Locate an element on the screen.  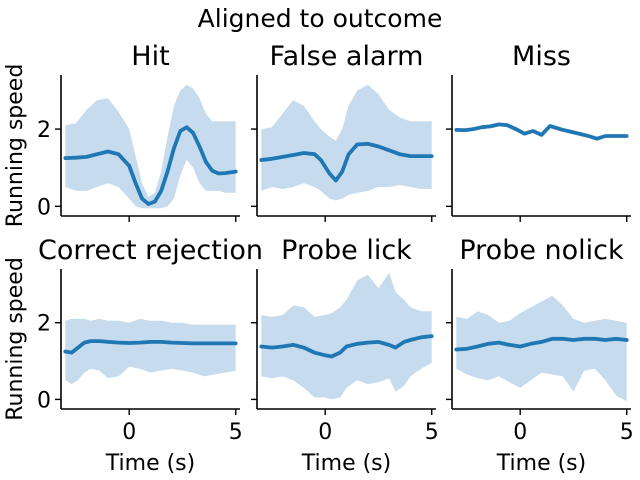
panel-probe-lick: 0 5 Probe lick Time (s) is located at coordinates (345, 355).